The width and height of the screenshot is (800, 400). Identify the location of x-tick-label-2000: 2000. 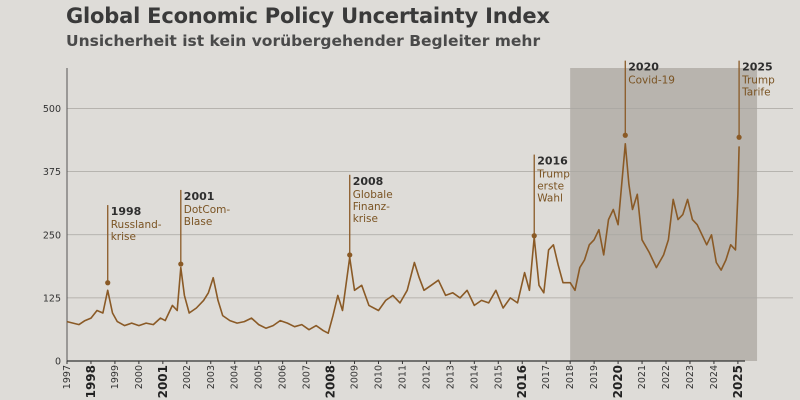
(139, 377).